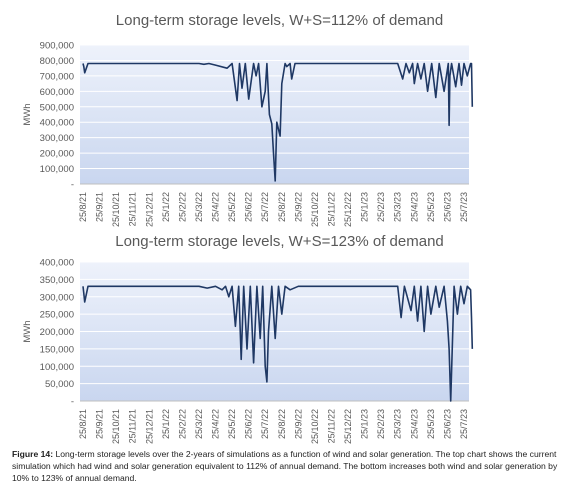 The image size is (571, 500). Describe the element at coordinates (57, 92) in the screenshot. I see `y-tick-label: 600,000` at that location.